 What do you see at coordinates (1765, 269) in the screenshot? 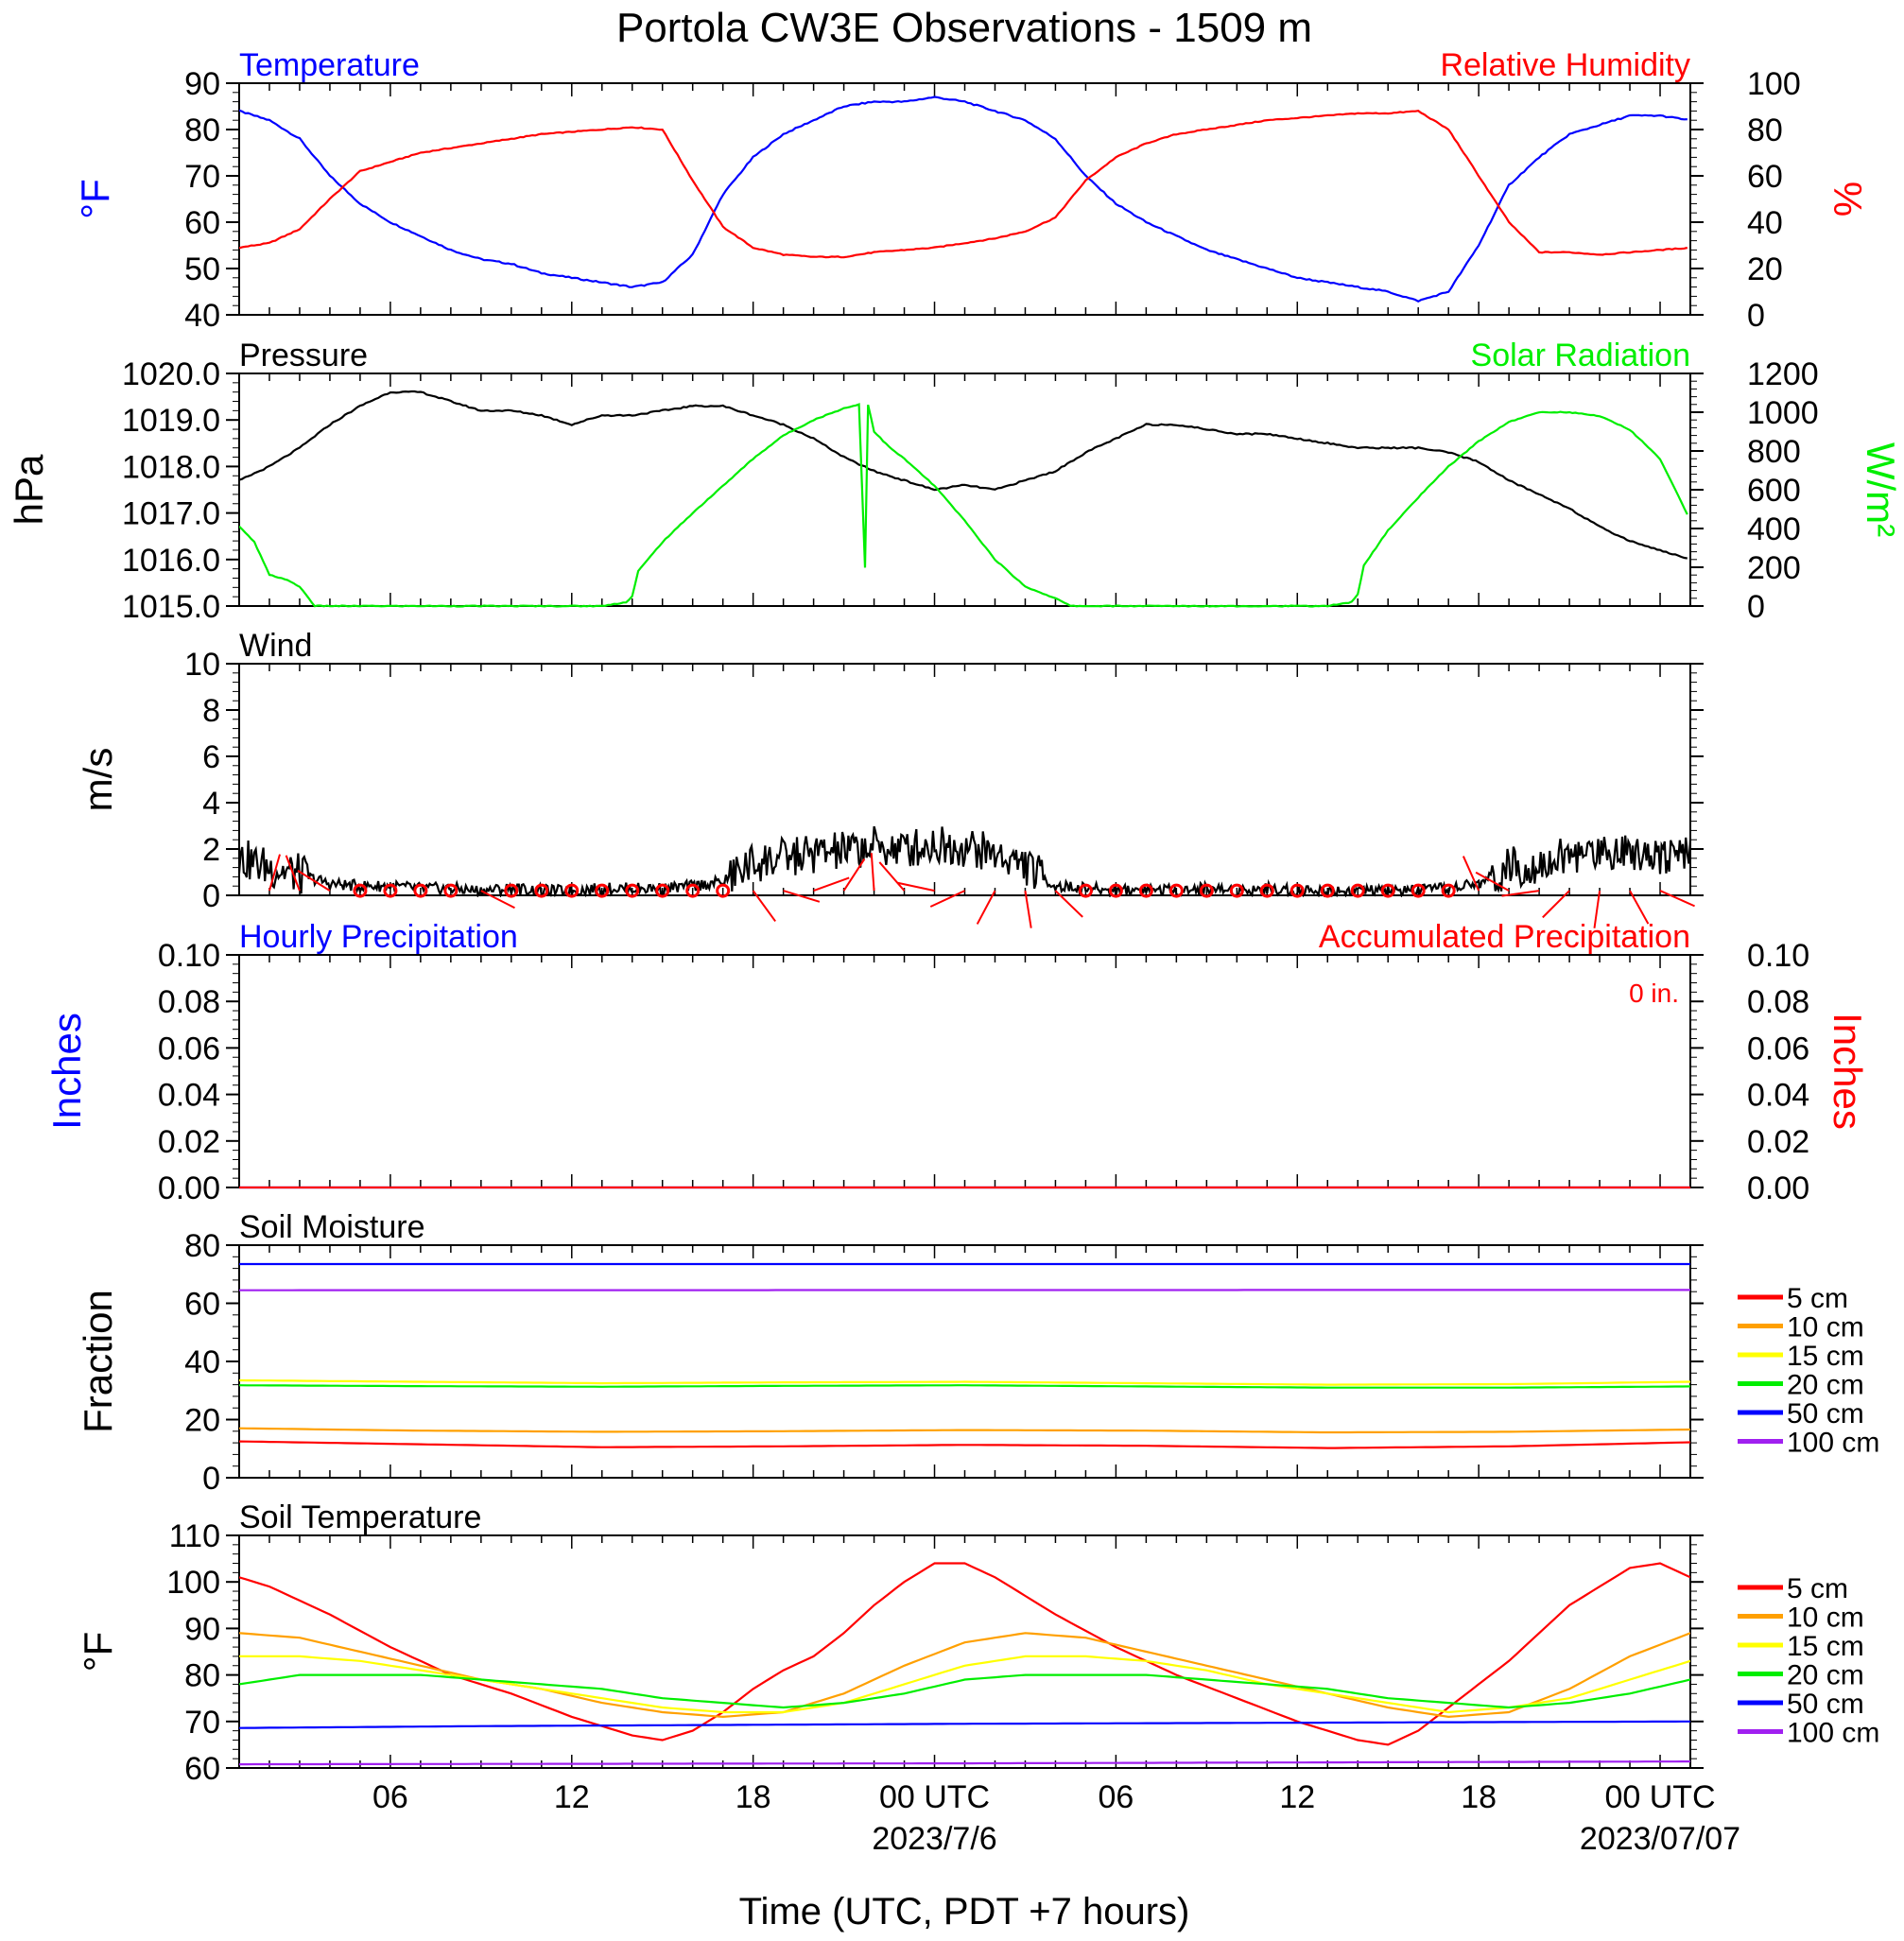
I see `y-tick-label-right: 20` at bounding box center [1765, 269].